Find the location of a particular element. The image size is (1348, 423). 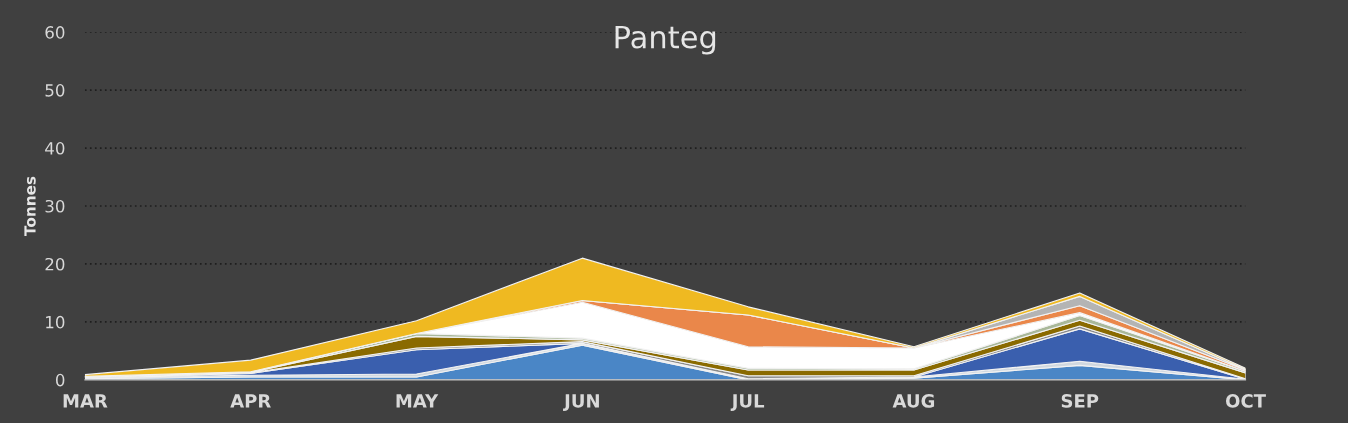

x-tick-label: MAY is located at coordinates (417, 401).